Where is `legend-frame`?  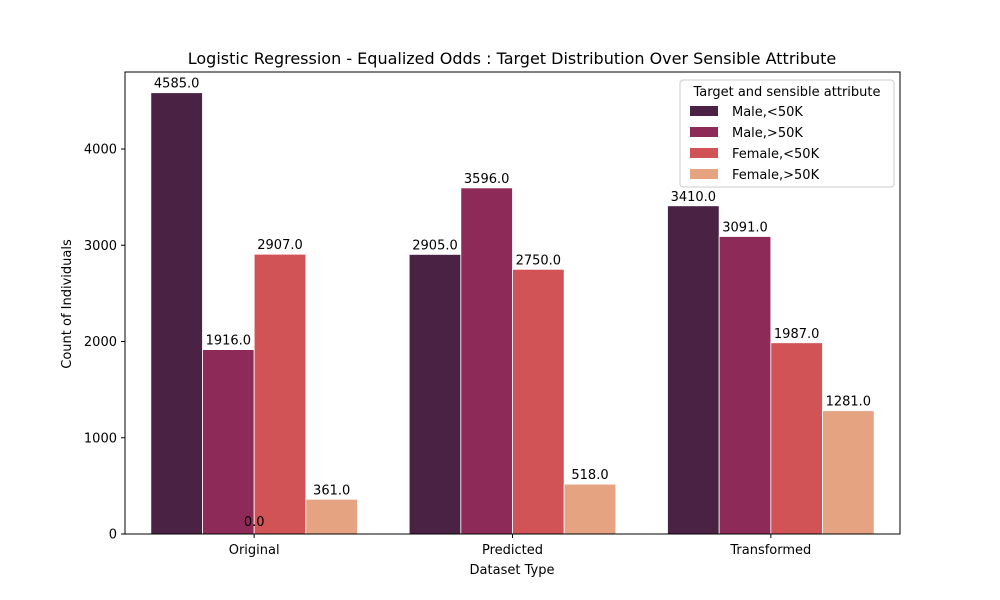
legend-frame is located at coordinates (787, 133).